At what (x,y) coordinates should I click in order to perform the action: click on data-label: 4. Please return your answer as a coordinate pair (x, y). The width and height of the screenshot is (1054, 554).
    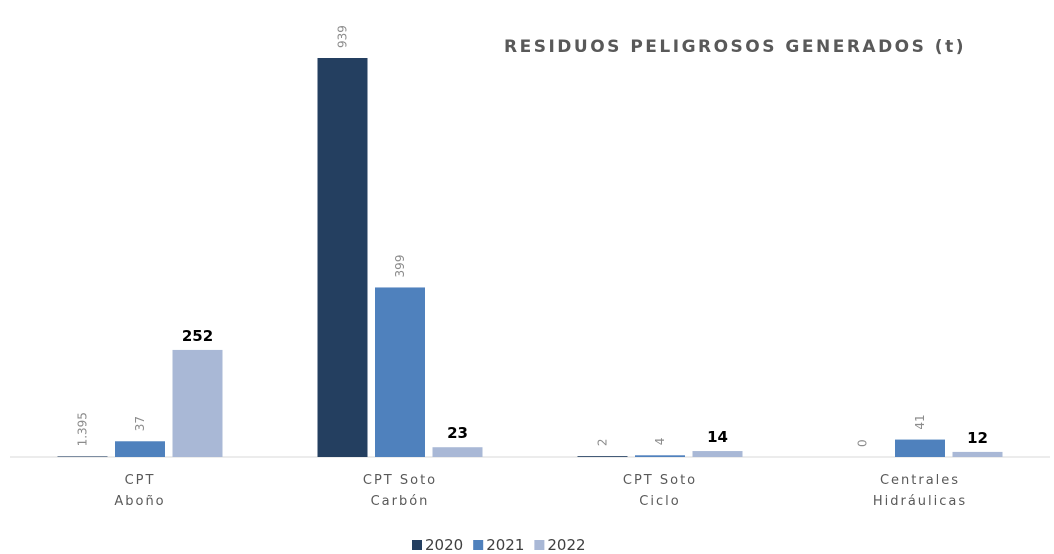
    Looking at the image, I should click on (660, 442).